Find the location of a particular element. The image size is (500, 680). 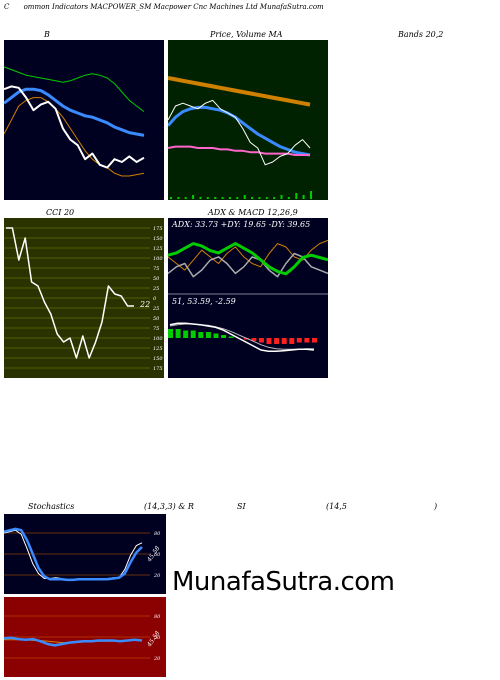

bollinger-panel is located at coordinates (84, 120).